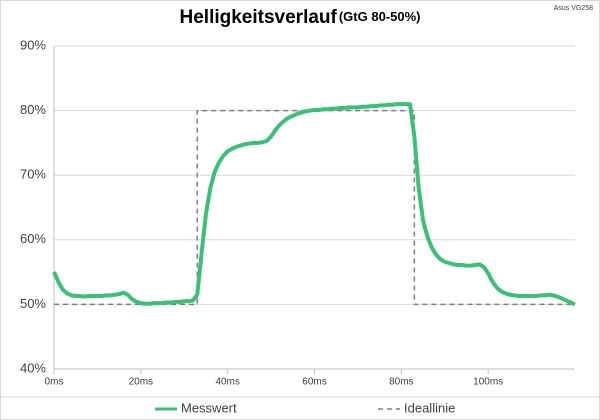 The image size is (600, 420). Describe the element at coordinates (33, 44) in the screenshot. I see `y-tick-label: 90%` at that location.